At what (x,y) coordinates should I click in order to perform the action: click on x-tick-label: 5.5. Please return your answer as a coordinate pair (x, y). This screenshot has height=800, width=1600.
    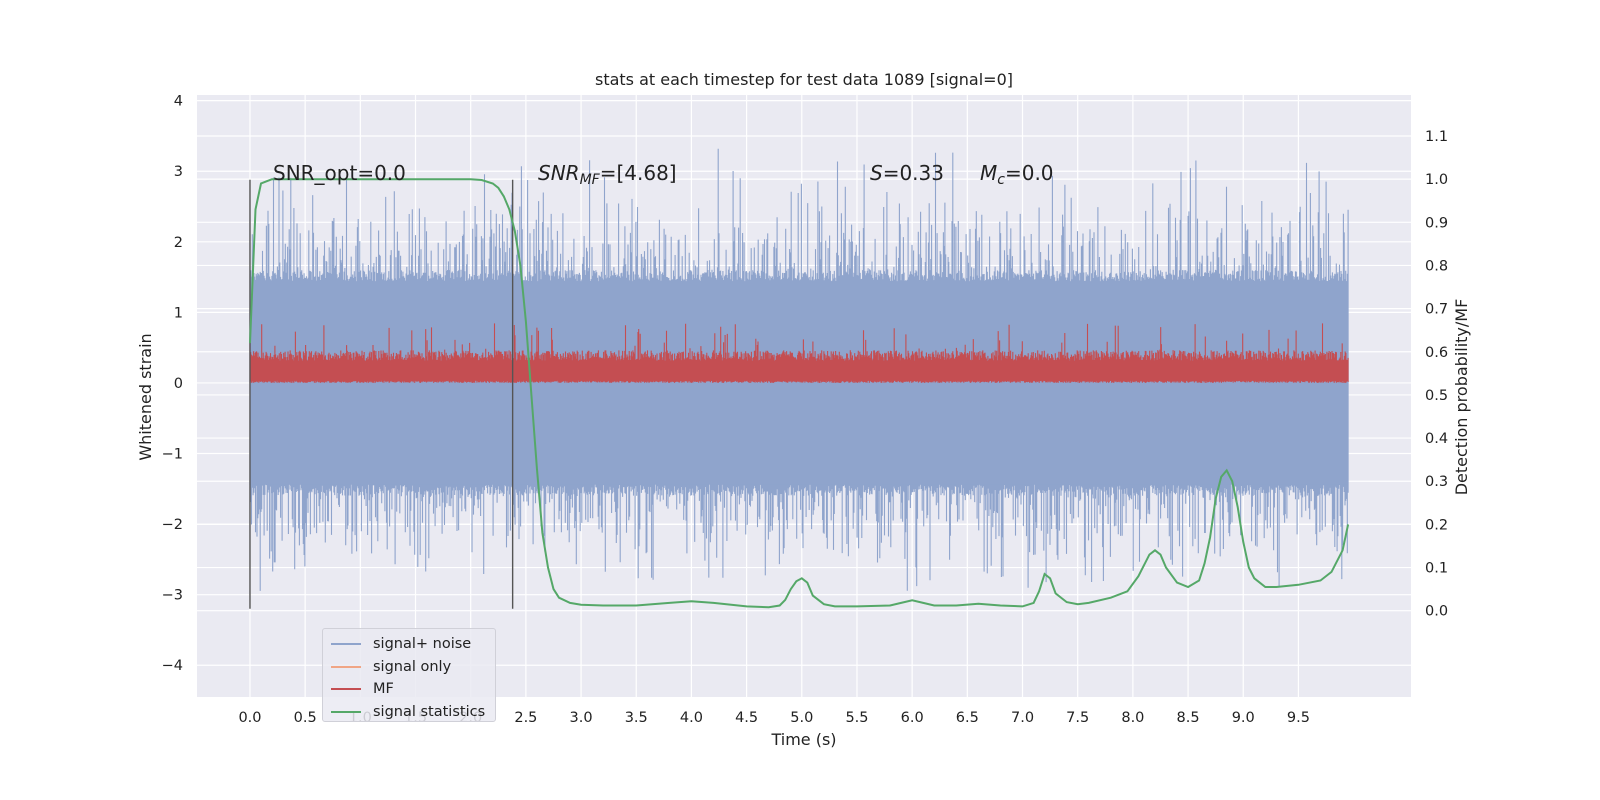
    Looking at the image, I should click on (856, 718).